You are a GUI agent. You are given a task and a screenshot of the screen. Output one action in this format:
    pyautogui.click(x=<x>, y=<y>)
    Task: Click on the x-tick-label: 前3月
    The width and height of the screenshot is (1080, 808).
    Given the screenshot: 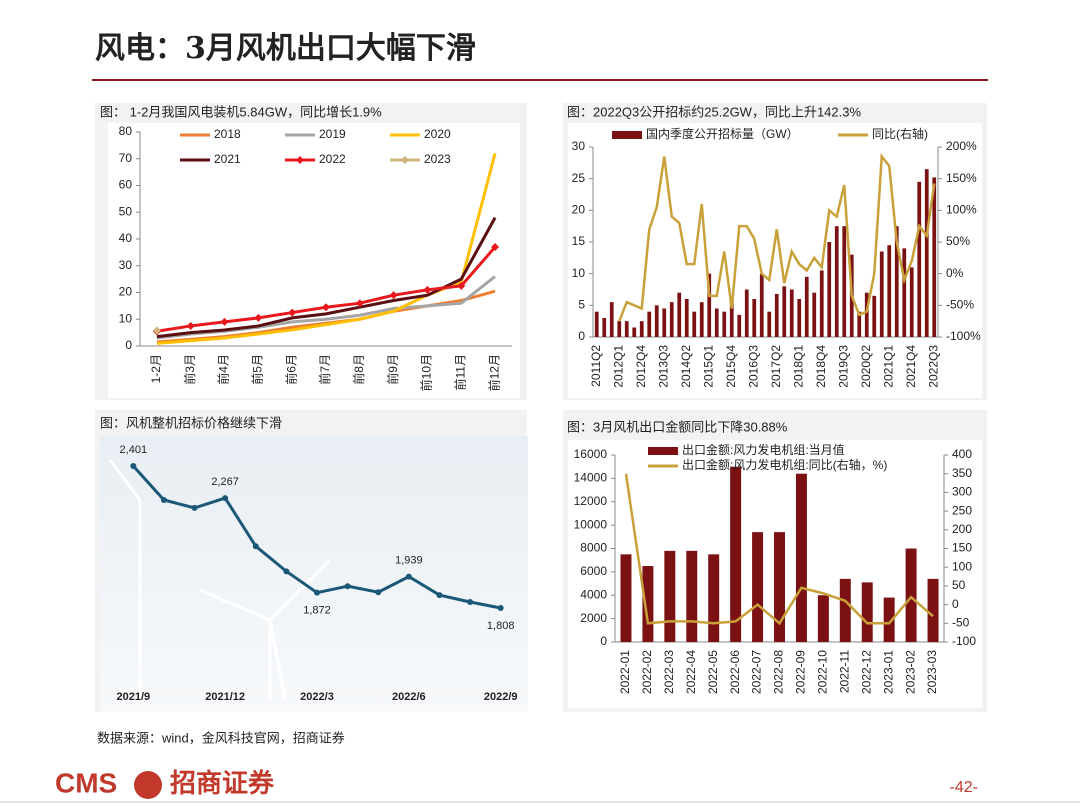 What is the action you would take?
    pyautogui.click(x=189, y=369)
    